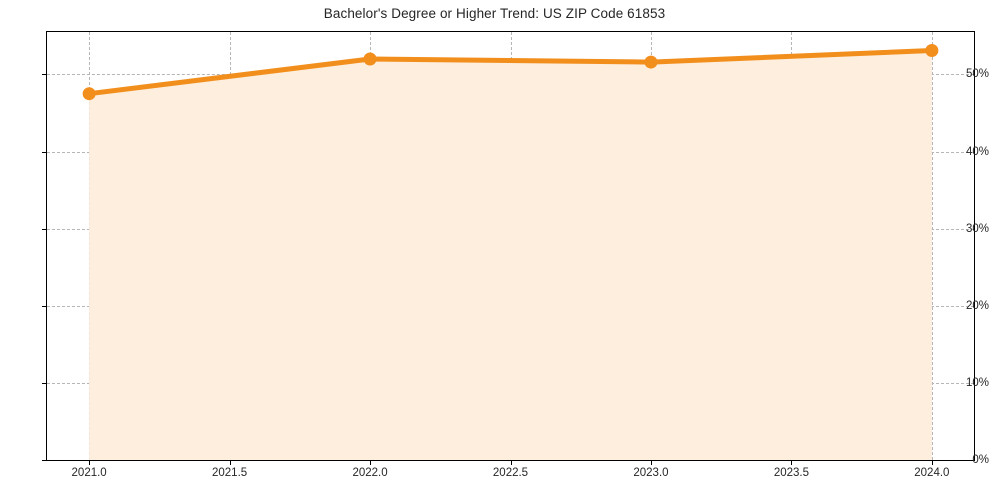 The image size is (989, 490). I want to click on x-tick-label: 2023.5, so click(791, 473).